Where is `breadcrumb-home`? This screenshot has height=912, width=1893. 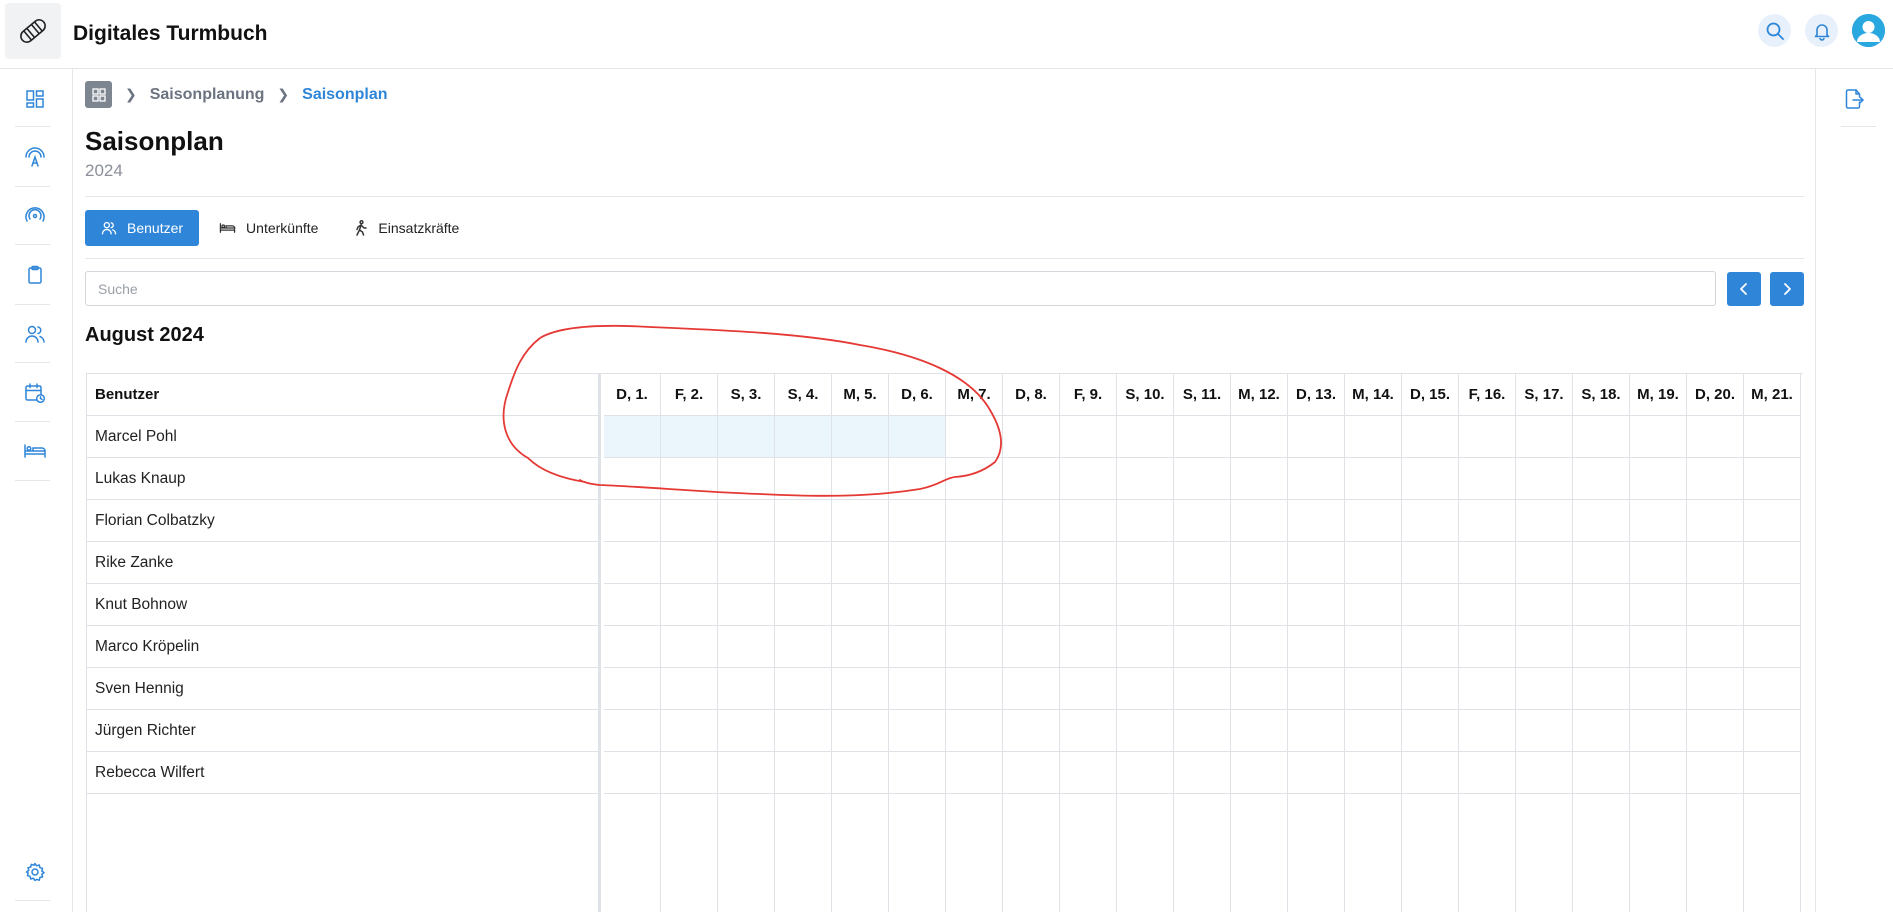
breadcrumb-home is located at coordinates (98, 94).